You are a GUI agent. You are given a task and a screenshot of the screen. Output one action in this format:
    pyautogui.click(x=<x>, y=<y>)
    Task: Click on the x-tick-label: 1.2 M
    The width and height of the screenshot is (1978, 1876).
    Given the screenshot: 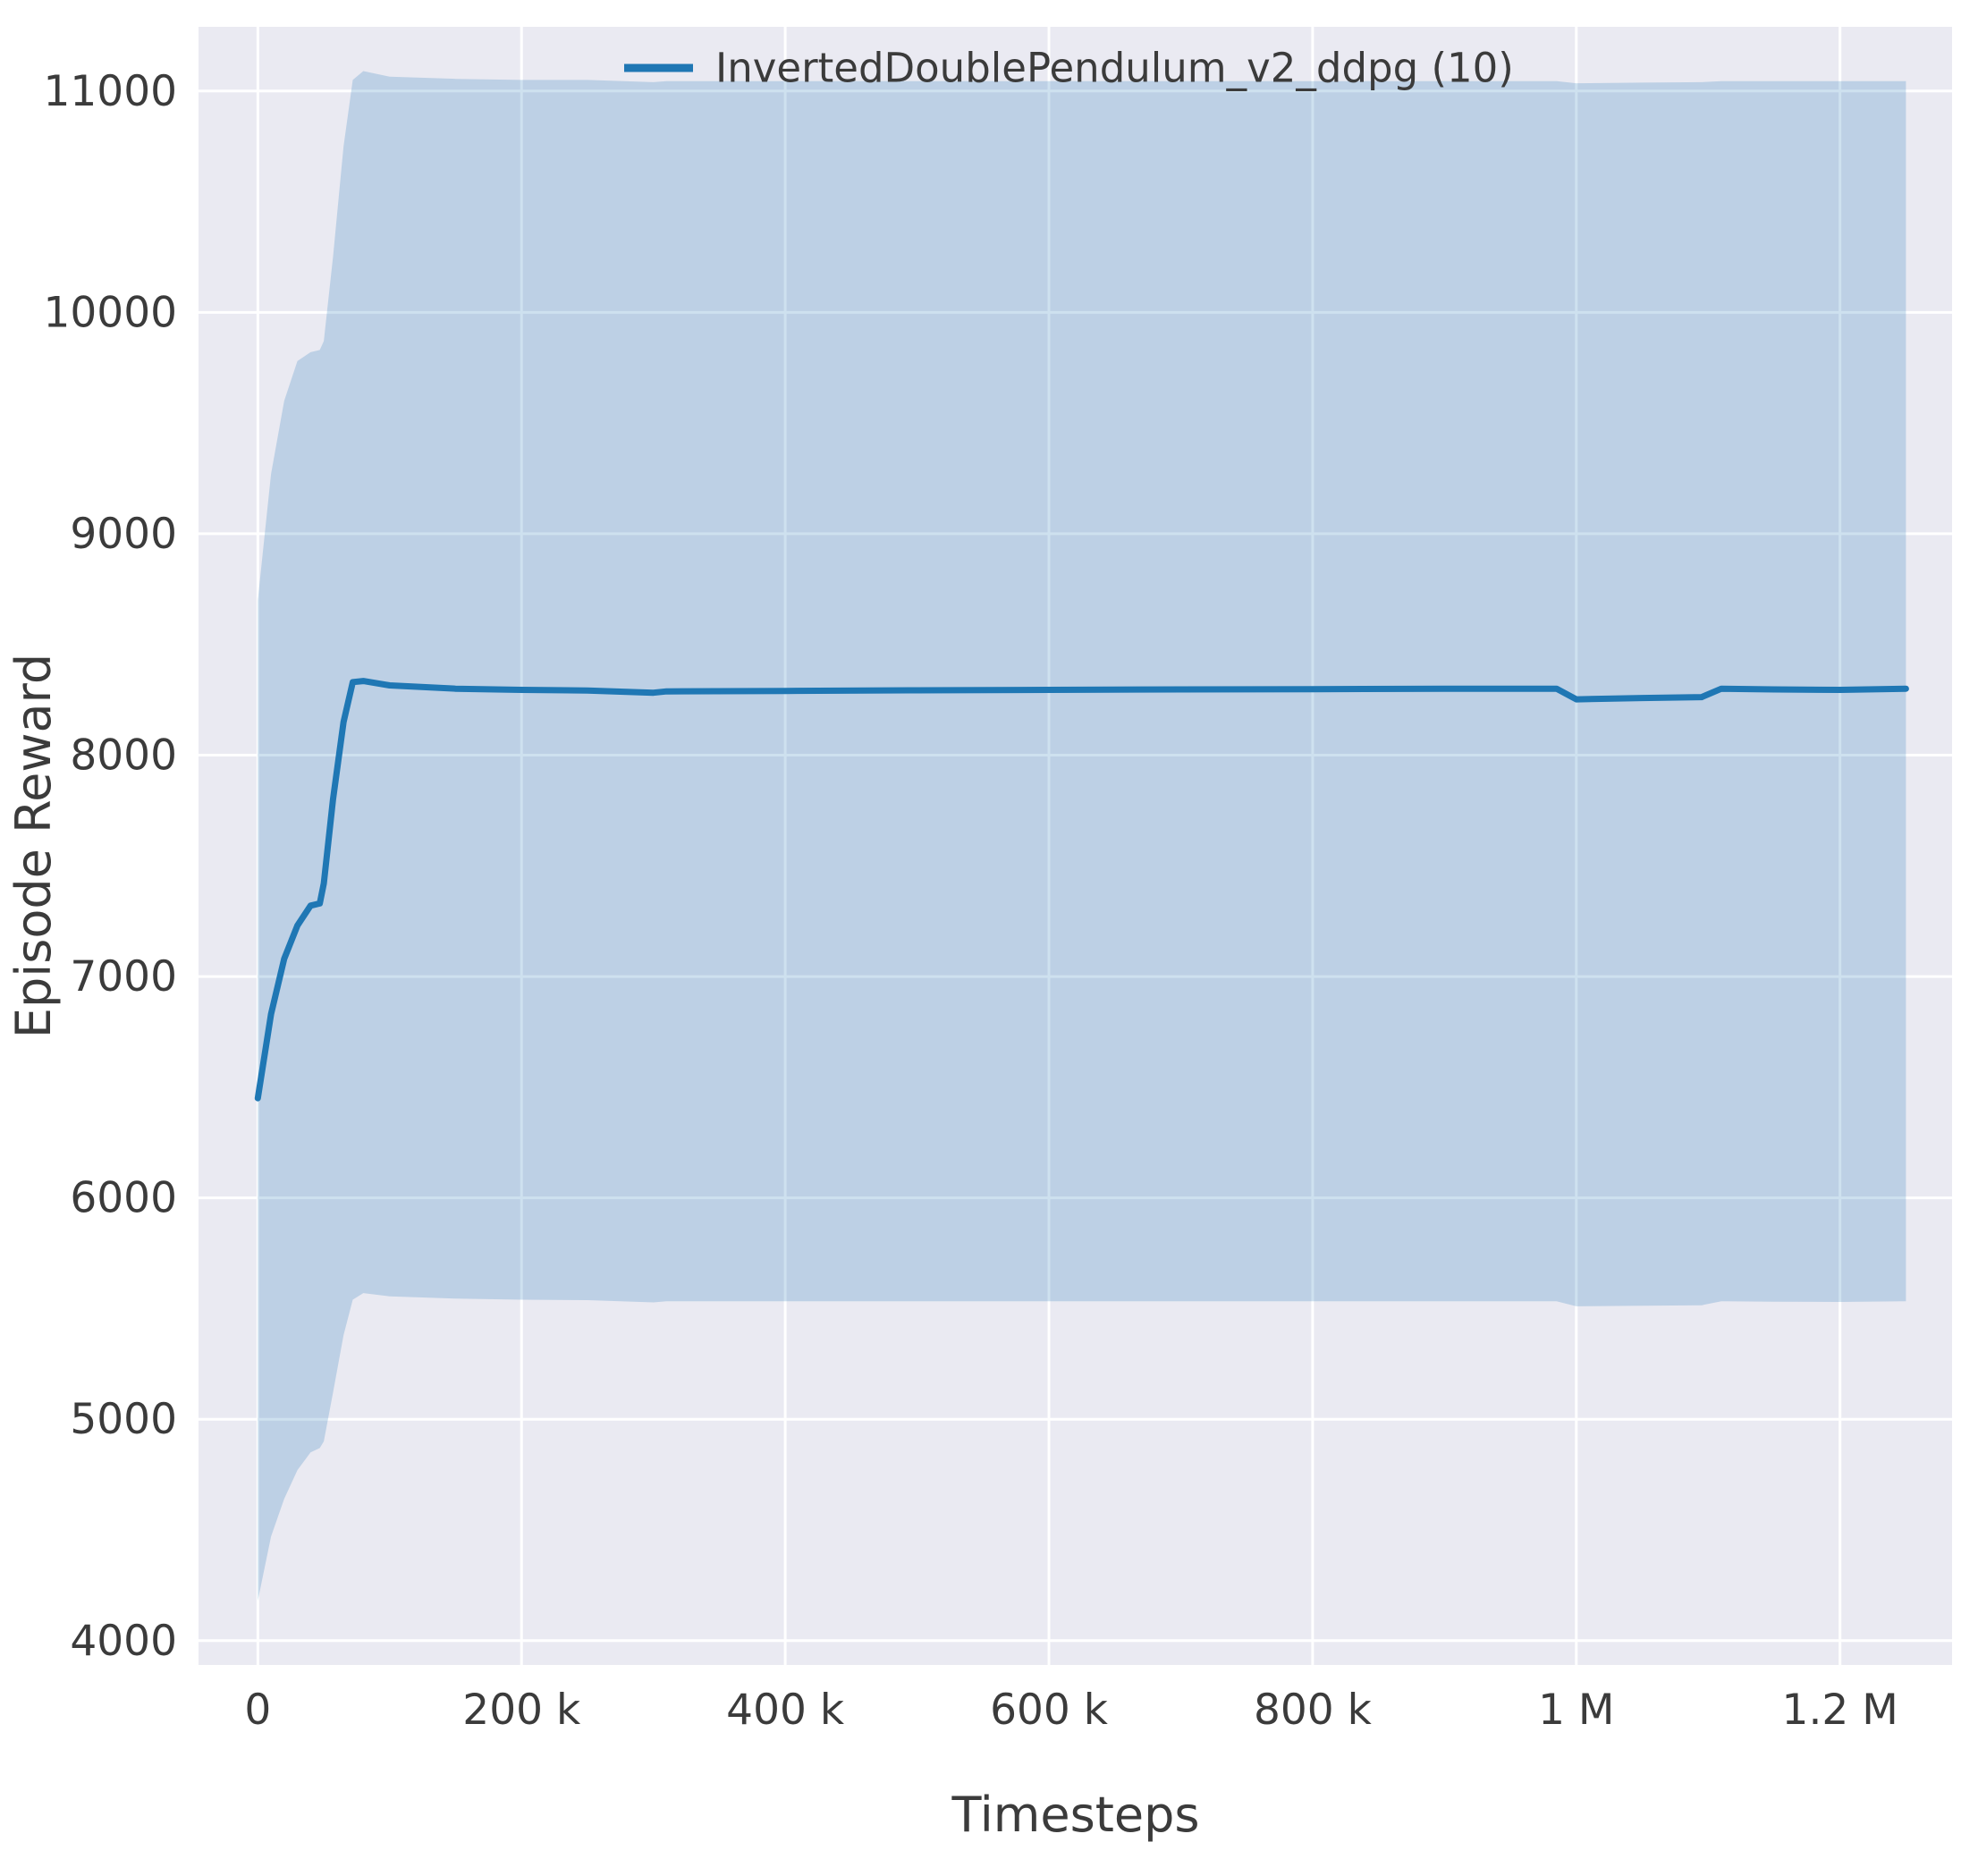 What is the action you would take?
    pyautogui.click(x=1840, y=1711)
    